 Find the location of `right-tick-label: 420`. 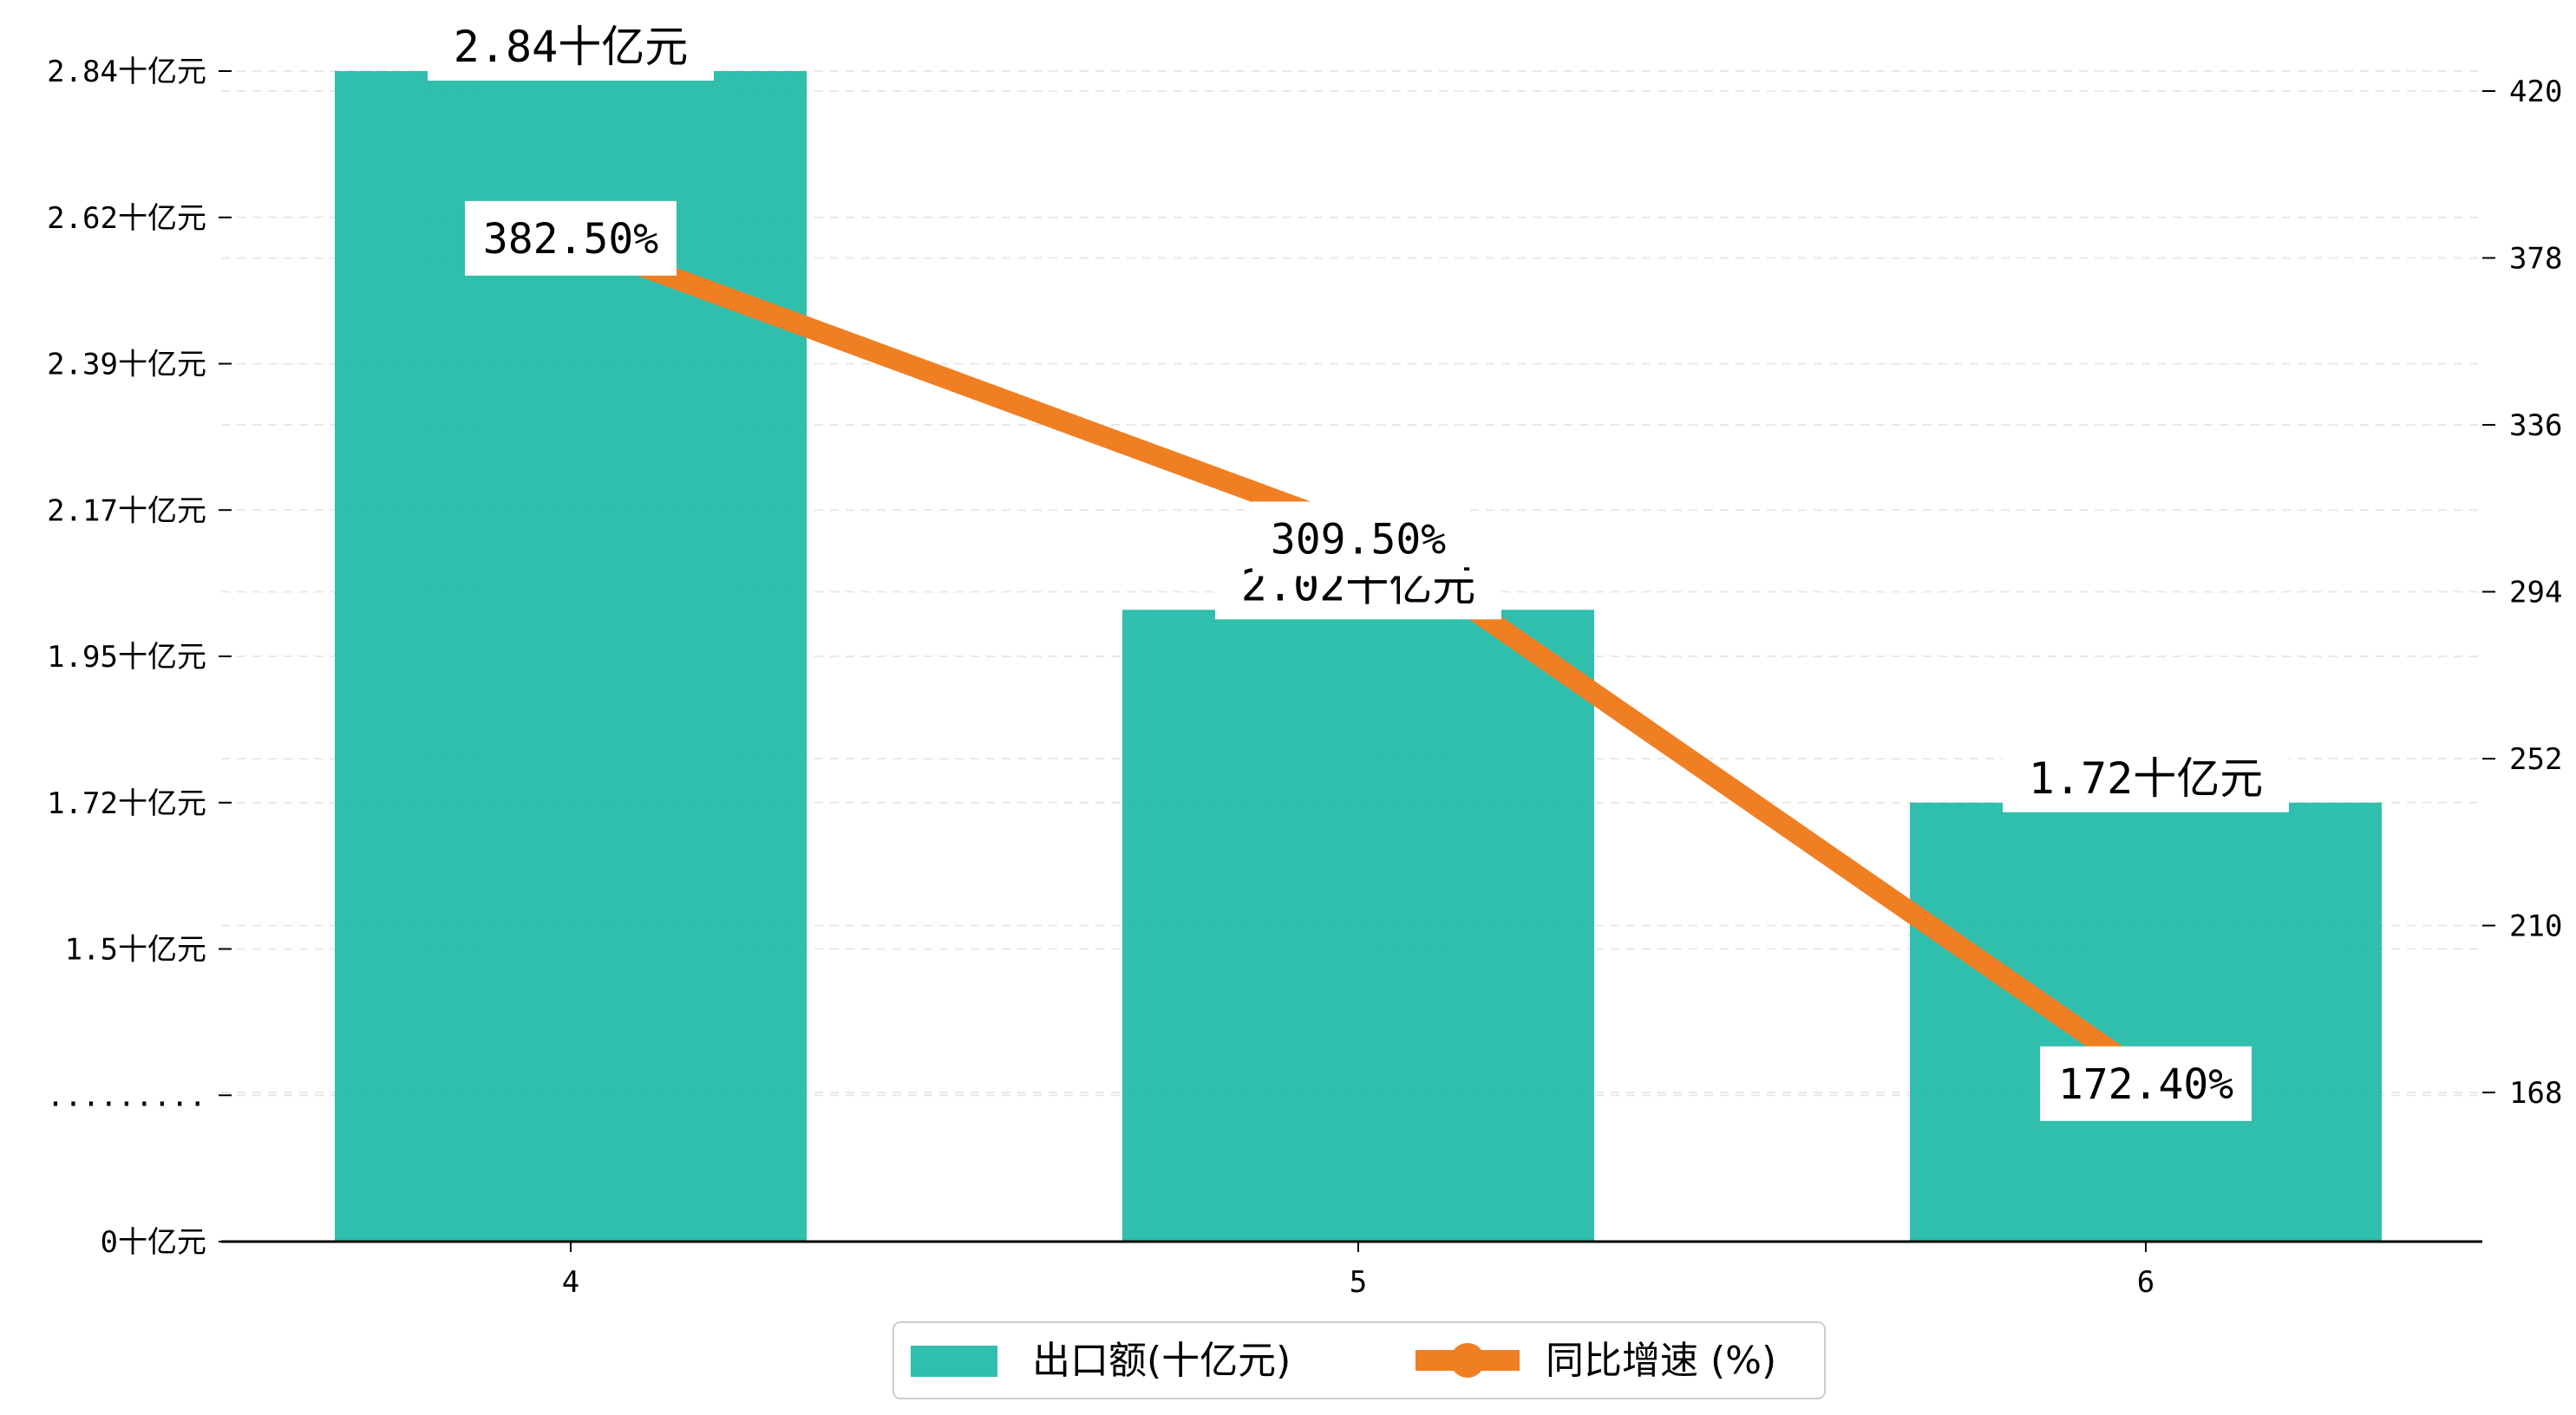

right-tick-label: 420 is located at coordinates (2535, 92).